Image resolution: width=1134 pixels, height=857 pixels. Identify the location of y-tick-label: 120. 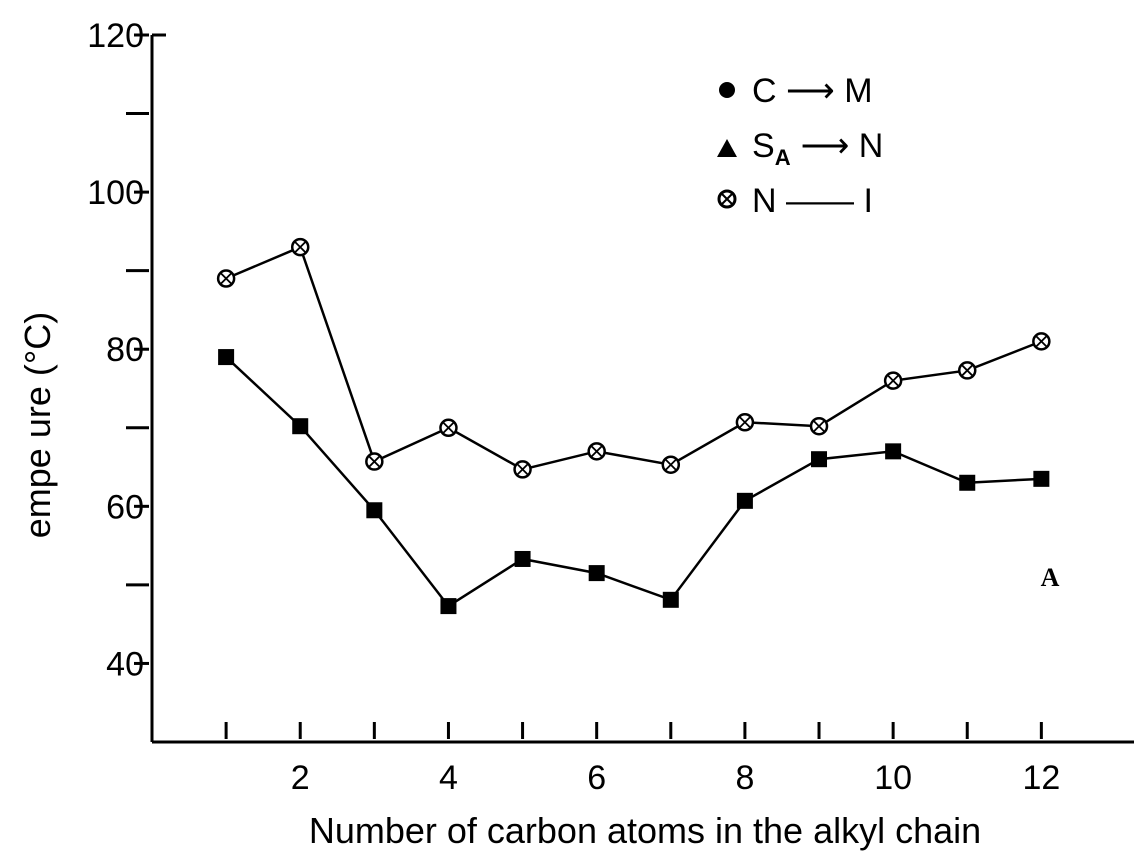
(115, 36).